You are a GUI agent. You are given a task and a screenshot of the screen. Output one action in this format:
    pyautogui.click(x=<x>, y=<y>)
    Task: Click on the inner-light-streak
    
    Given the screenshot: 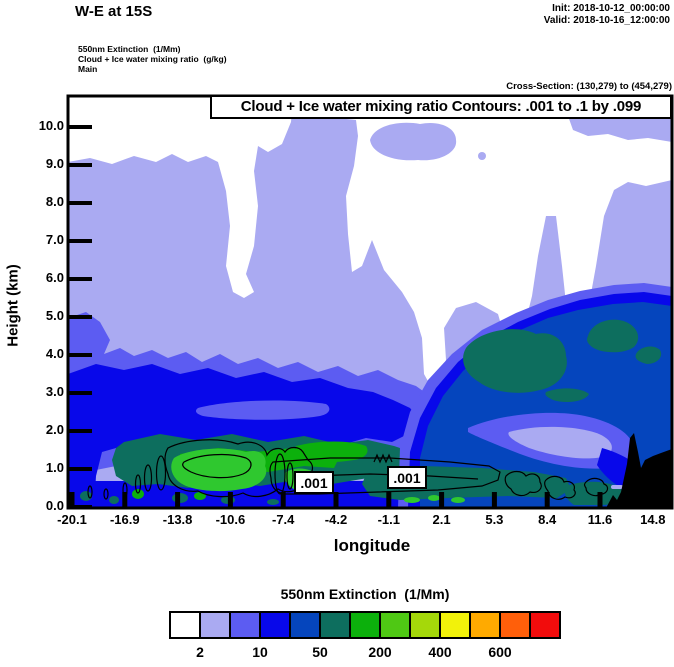 What is the action you would take?
    pyautogui.click(x=262, y=410)
    